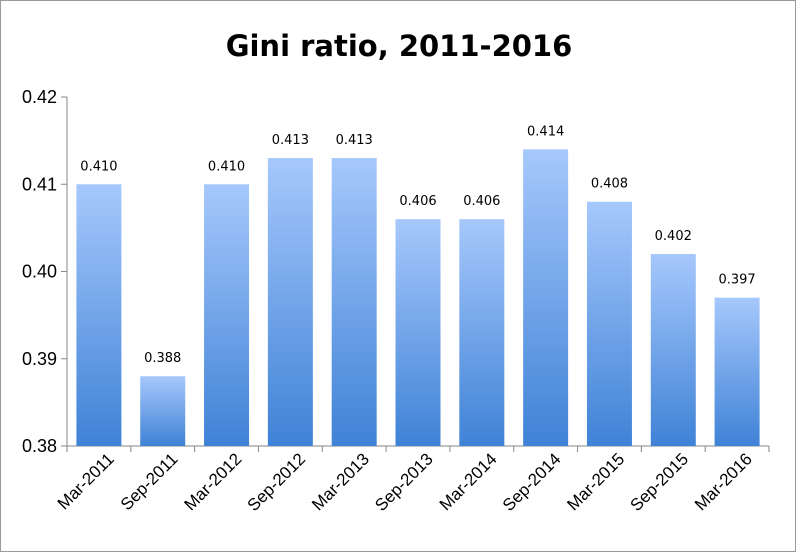 The height and width of the screenshot is (552, 796). What do you see at coordinates (595, 481) in the screenshot?
I see `x-tick-label: Mar-2015` at bounding box center [595, 481].